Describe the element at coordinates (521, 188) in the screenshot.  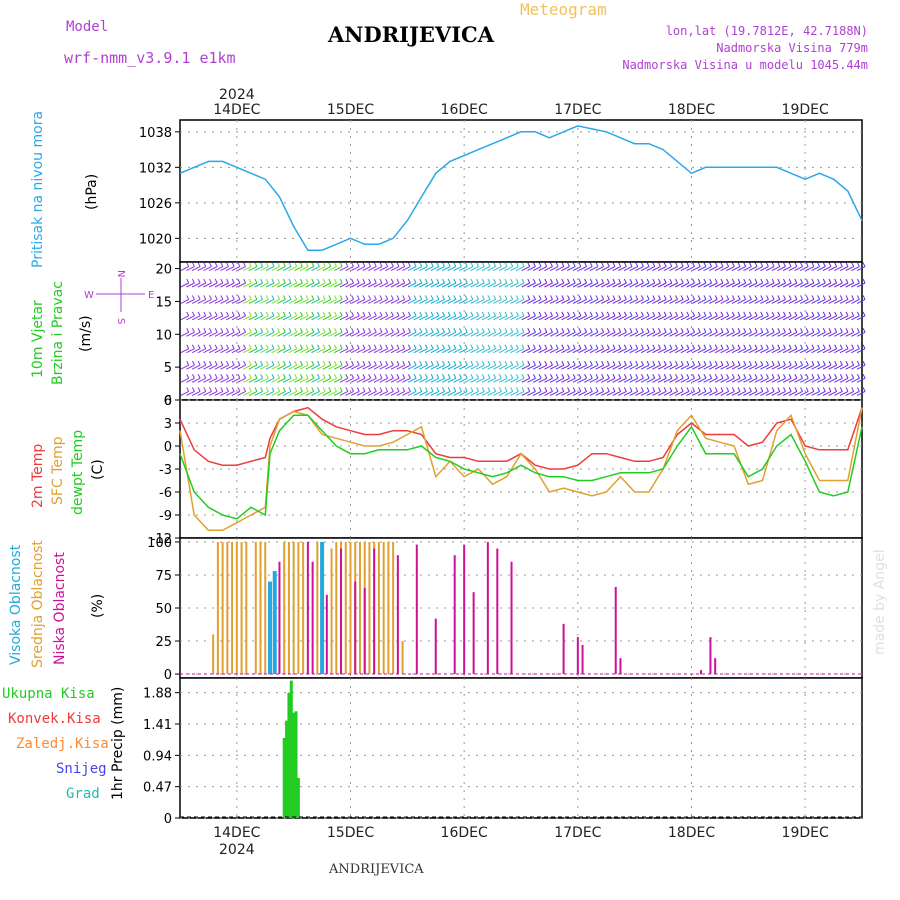
I see `pressure-line` at that location.